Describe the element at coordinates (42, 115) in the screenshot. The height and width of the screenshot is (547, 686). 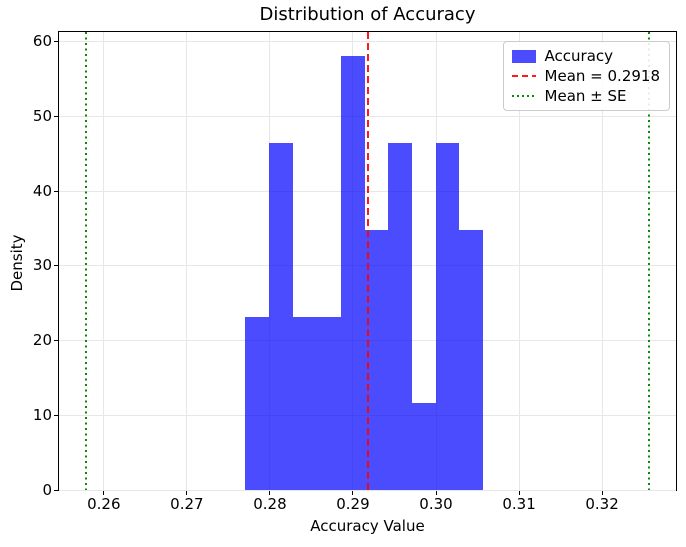
I see `y-tick-label: 50` at that location.